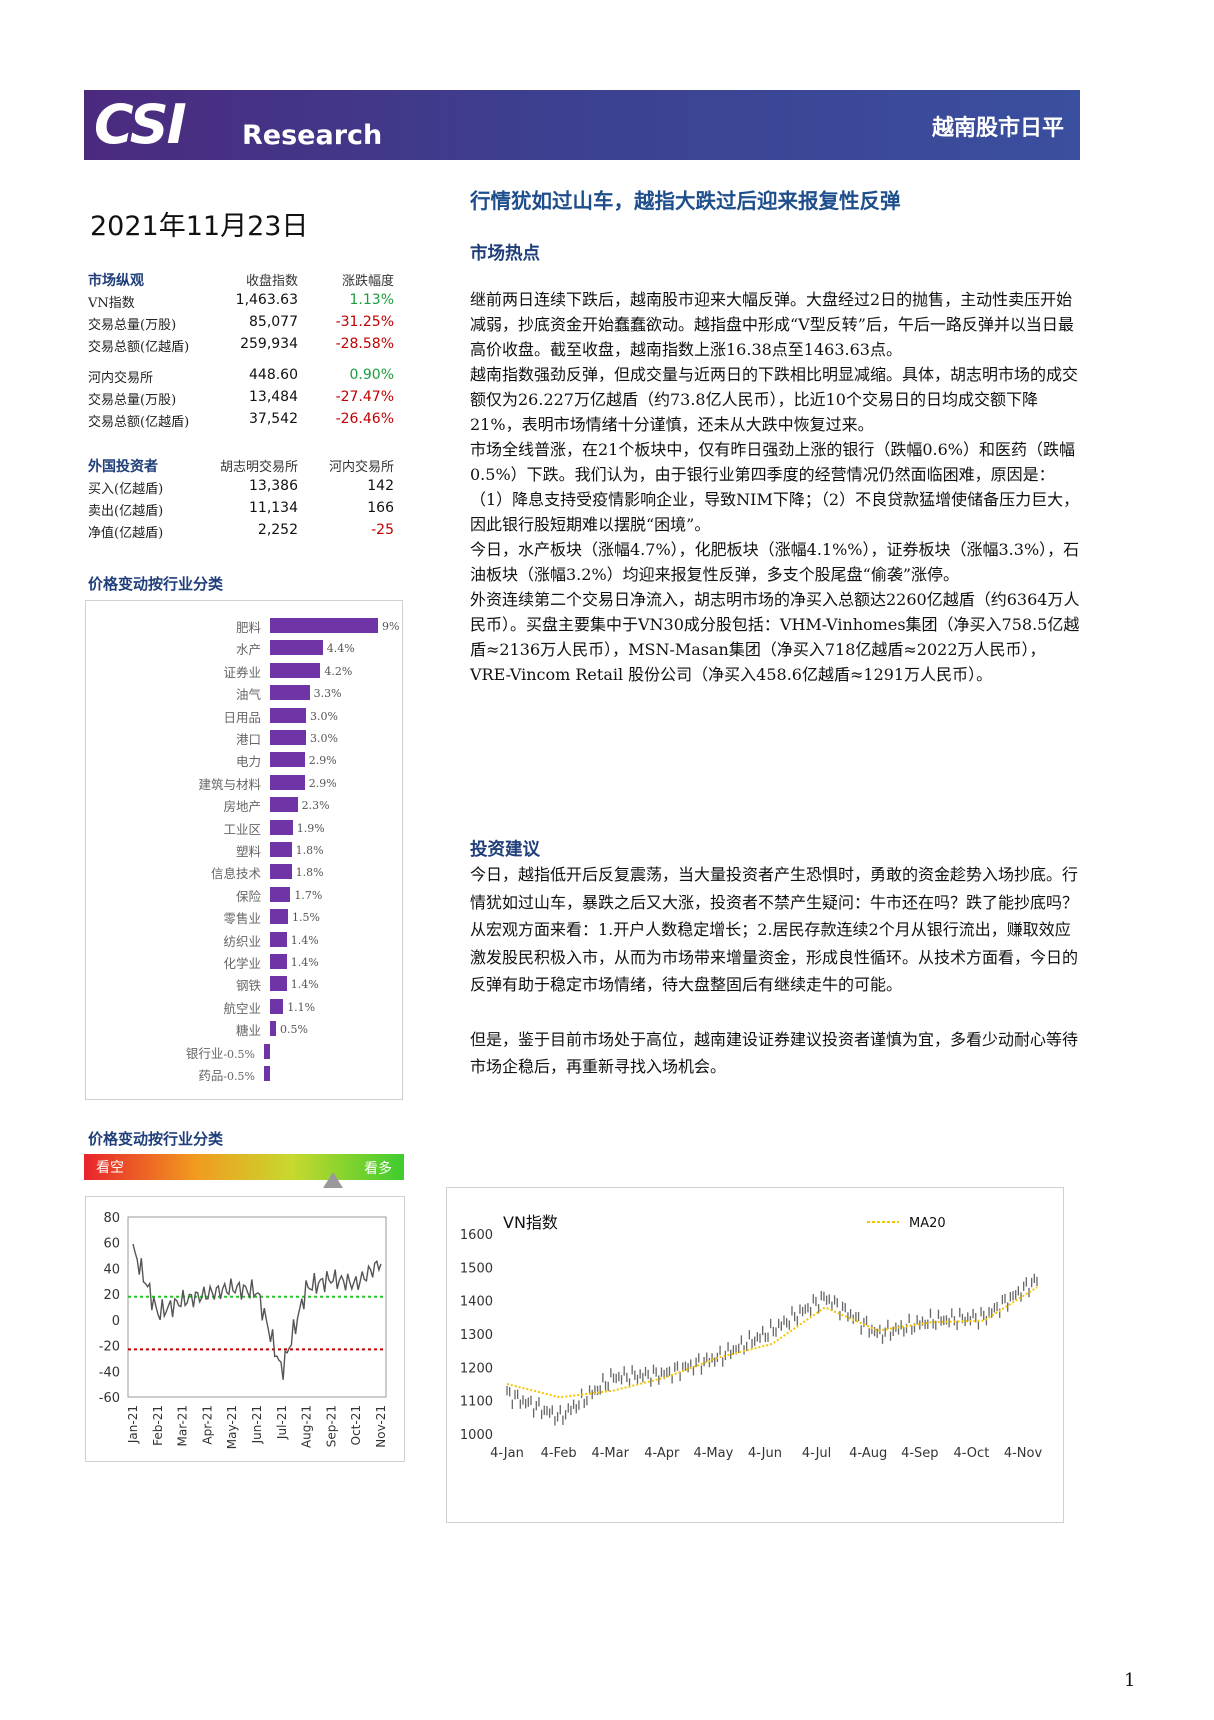 The width and height of the screenshot is (1214, 1720). I want to click on x-tick-label: Sep-21, so click(331, 1426).